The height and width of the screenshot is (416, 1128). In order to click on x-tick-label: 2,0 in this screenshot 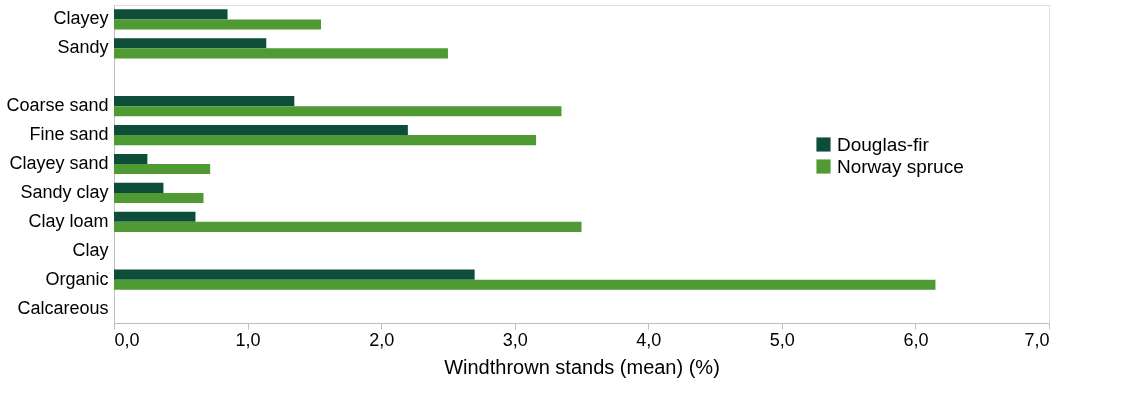, I will do `click(382, 339)`.